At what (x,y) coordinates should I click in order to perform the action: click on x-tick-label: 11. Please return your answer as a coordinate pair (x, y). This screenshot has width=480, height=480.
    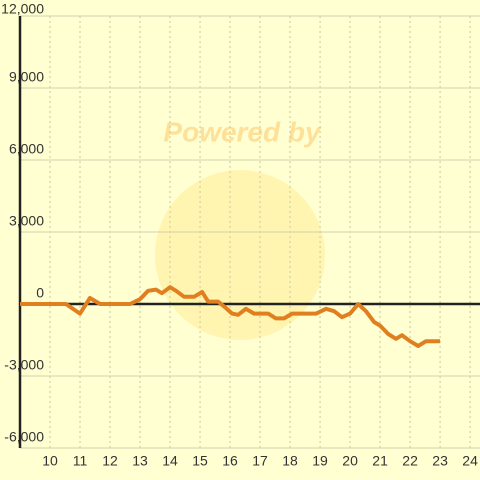
    Looking at the image, I should click on (80, 461).